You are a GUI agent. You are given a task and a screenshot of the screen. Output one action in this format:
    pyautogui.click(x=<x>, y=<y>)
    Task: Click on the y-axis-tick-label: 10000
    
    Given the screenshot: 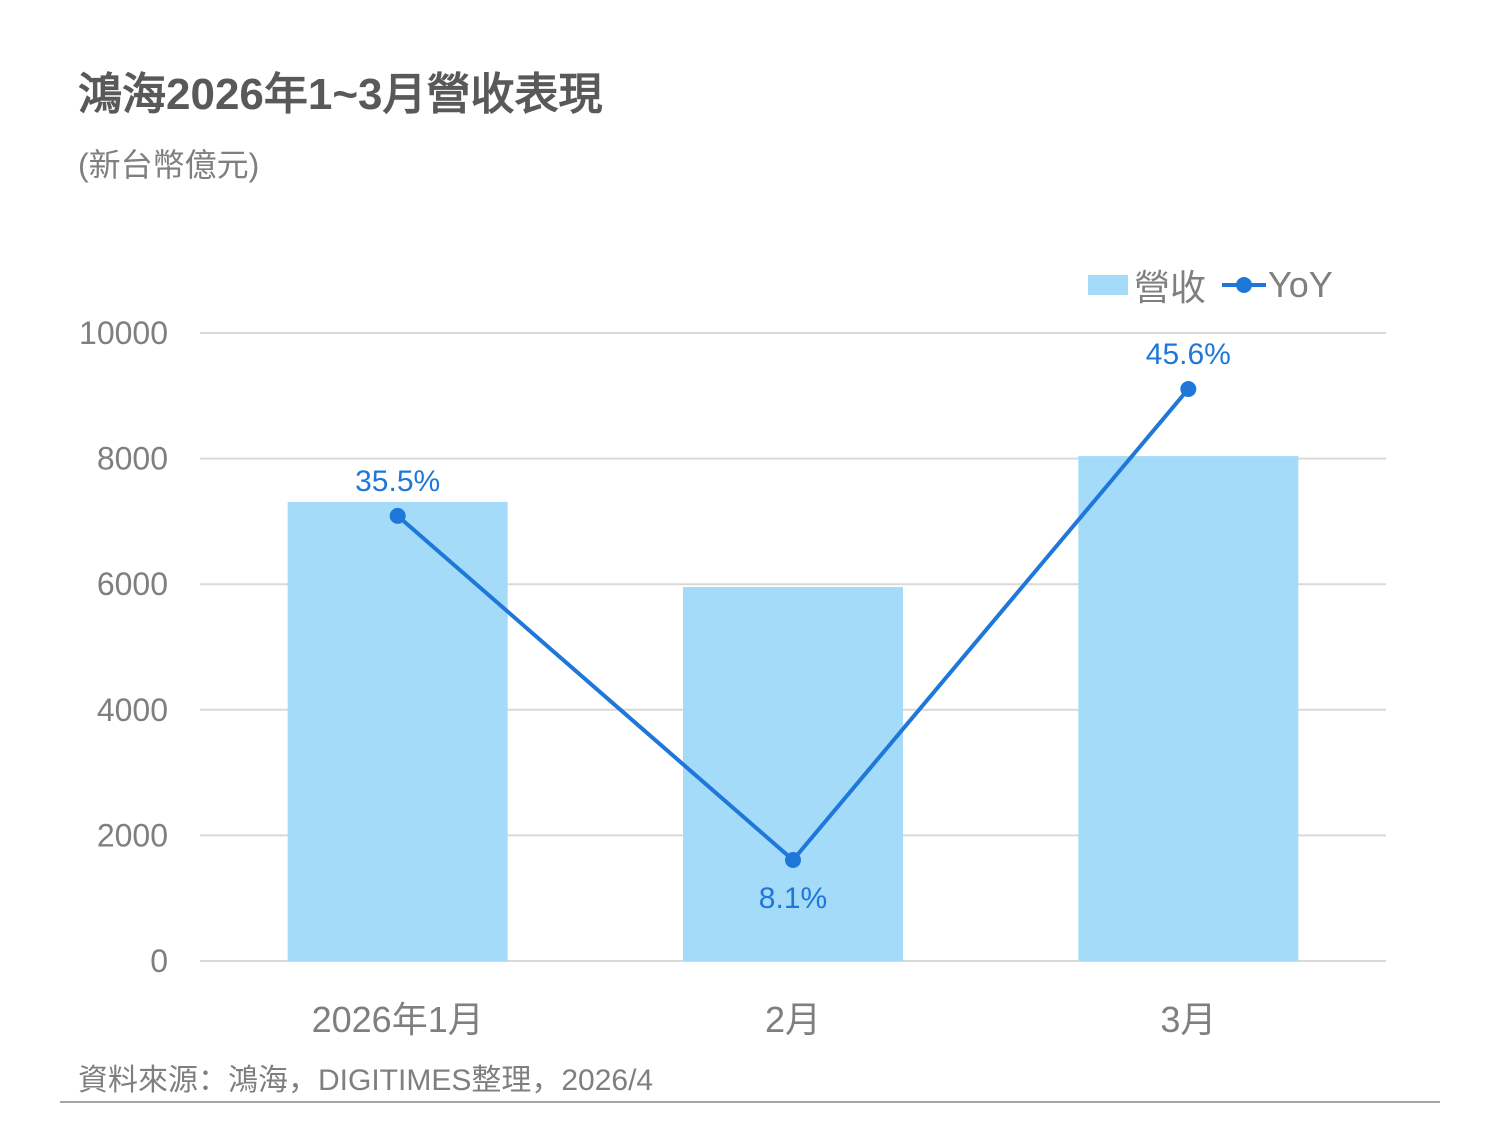 What is the action you would take?
    pyautogui.click(x=123, y=333)
    